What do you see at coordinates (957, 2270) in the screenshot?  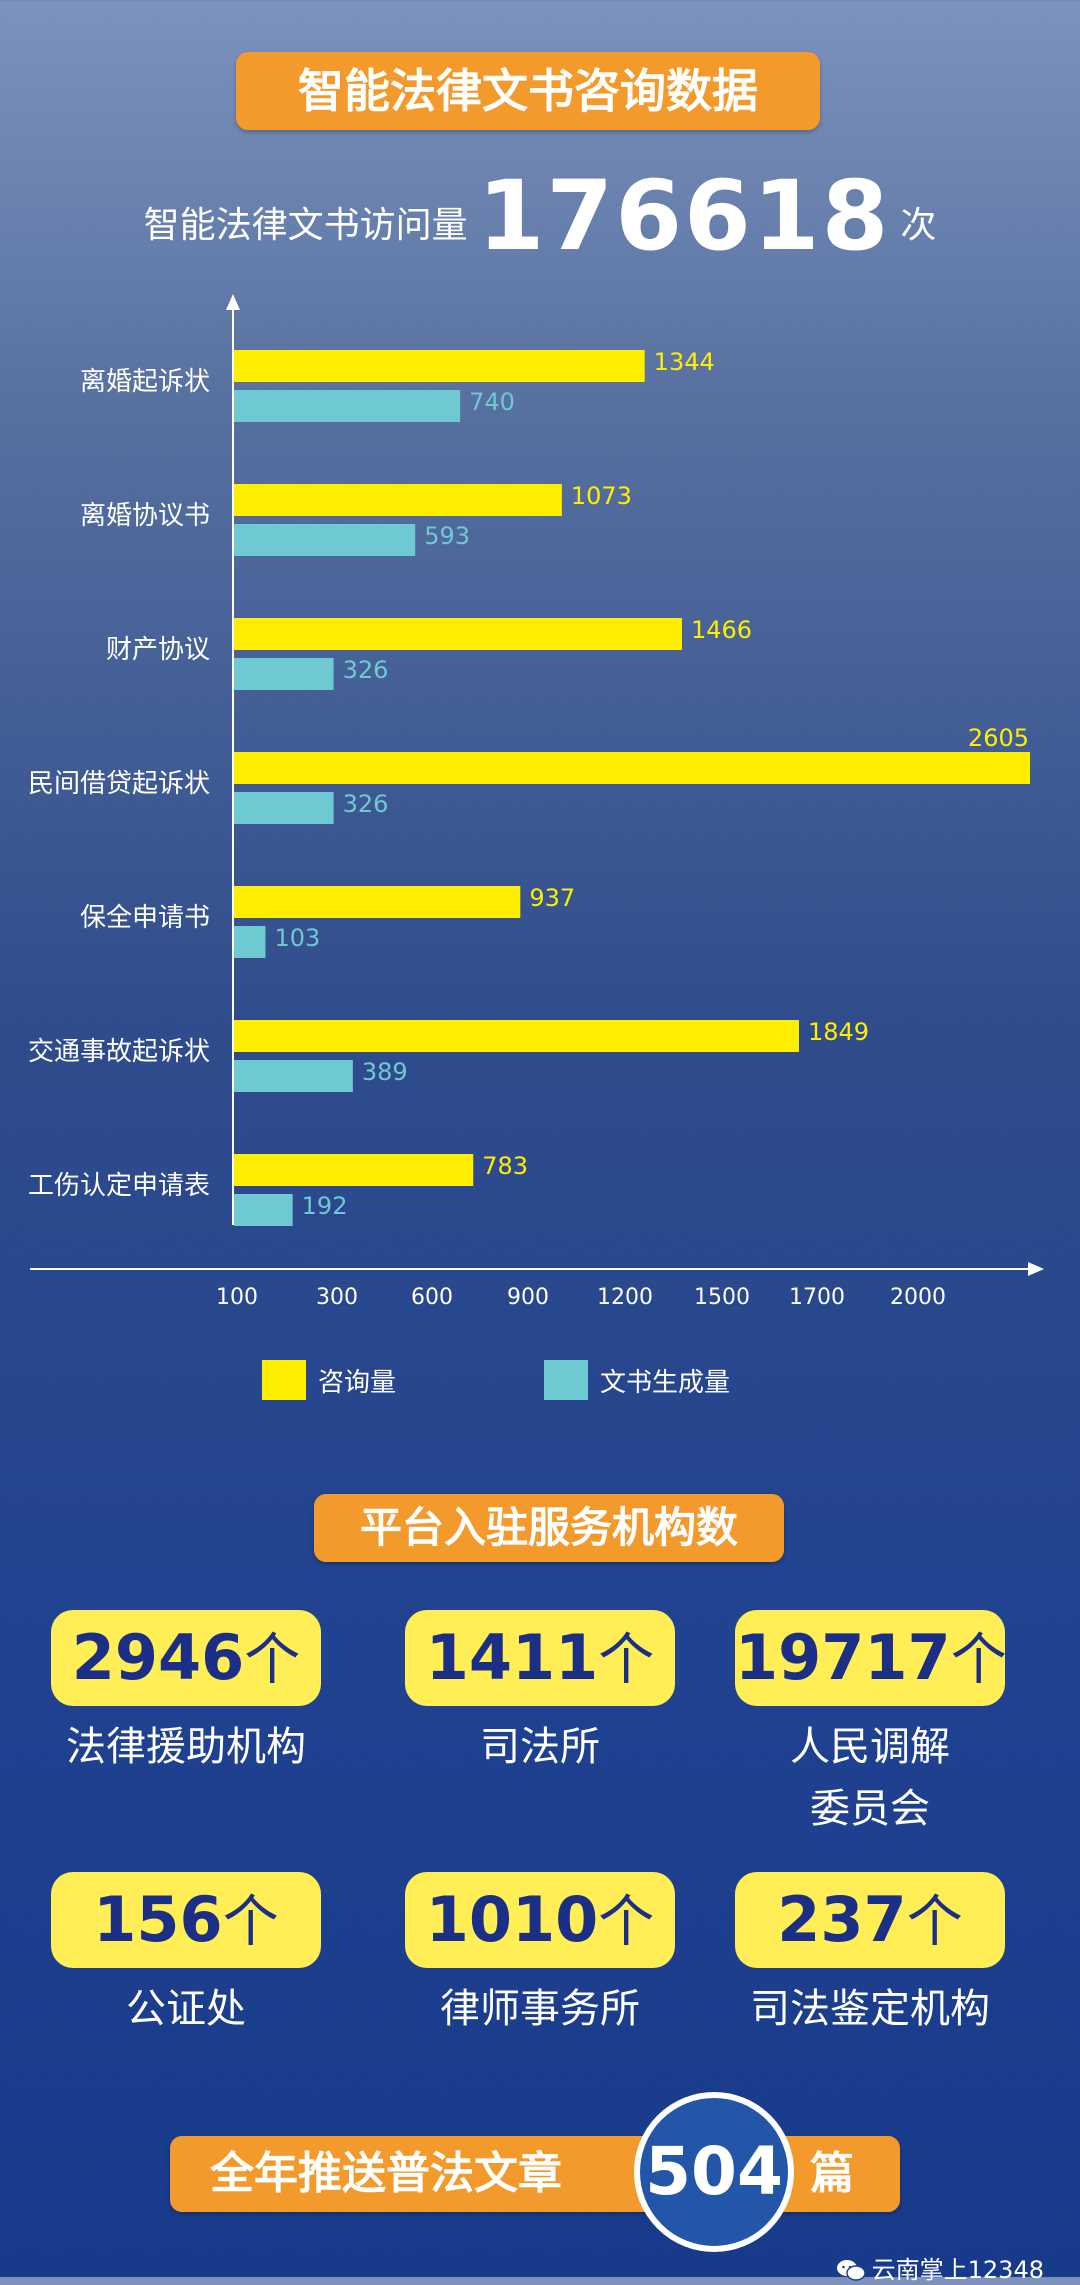 I see `watermark-text: 云南掌上12348` at bounding box center [957, 2270].